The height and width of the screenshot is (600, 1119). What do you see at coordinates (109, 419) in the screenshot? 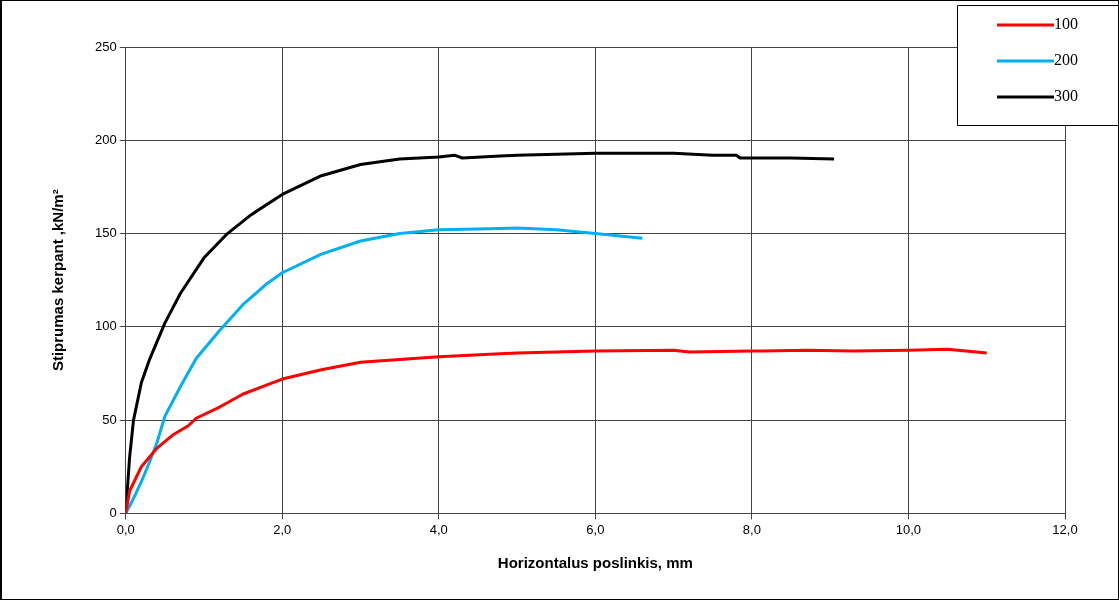
I see `y-tick-label: 50` at bounding box center [109, 419].